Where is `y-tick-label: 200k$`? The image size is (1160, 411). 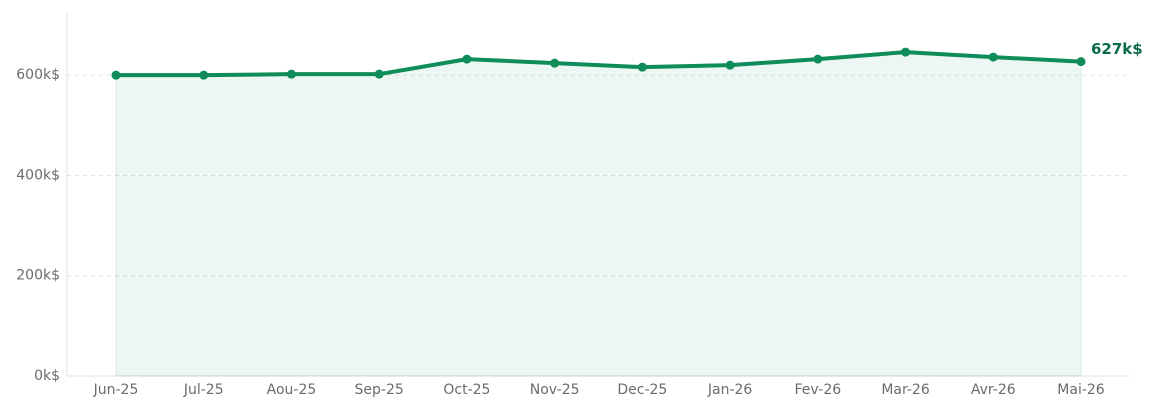
y-tick-label: 200k$ is located at coordinates (38, 276).